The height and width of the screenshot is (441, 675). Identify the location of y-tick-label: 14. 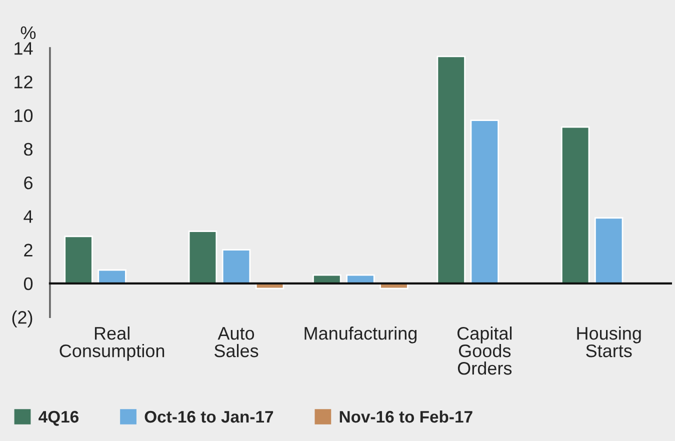
(23, 48).